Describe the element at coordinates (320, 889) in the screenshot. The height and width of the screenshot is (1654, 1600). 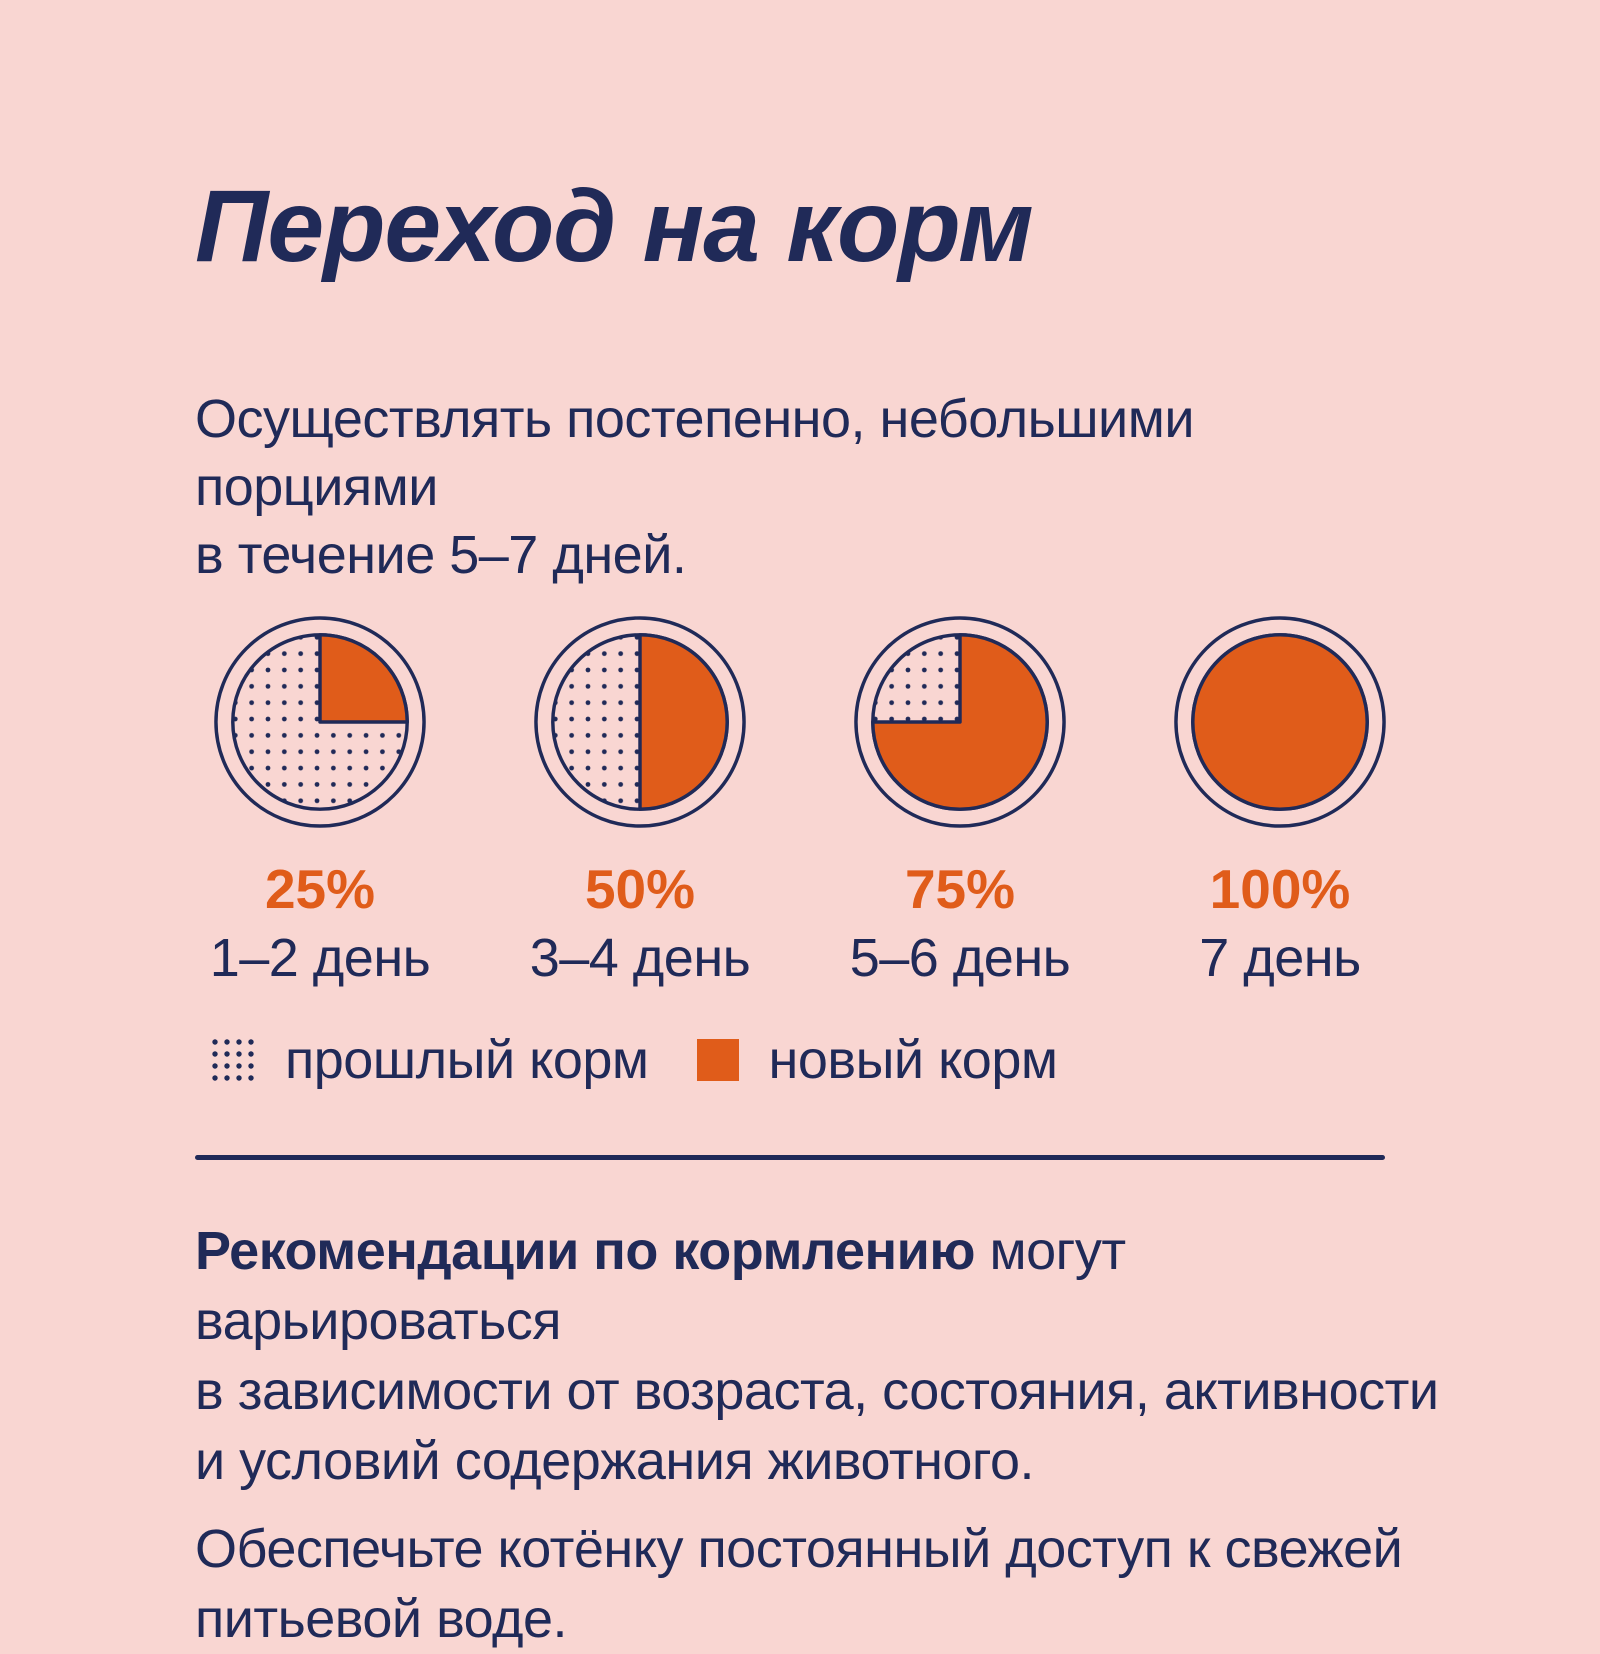
I see `pie-percent-label: 25%` at that location.